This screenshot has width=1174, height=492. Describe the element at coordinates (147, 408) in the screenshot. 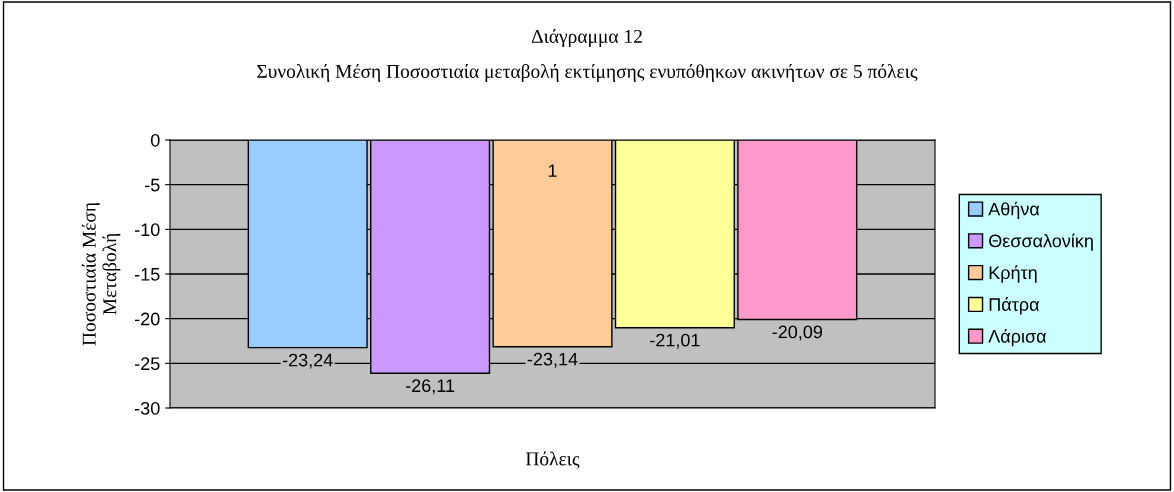

I see `y-tick-label: -30` at that location.